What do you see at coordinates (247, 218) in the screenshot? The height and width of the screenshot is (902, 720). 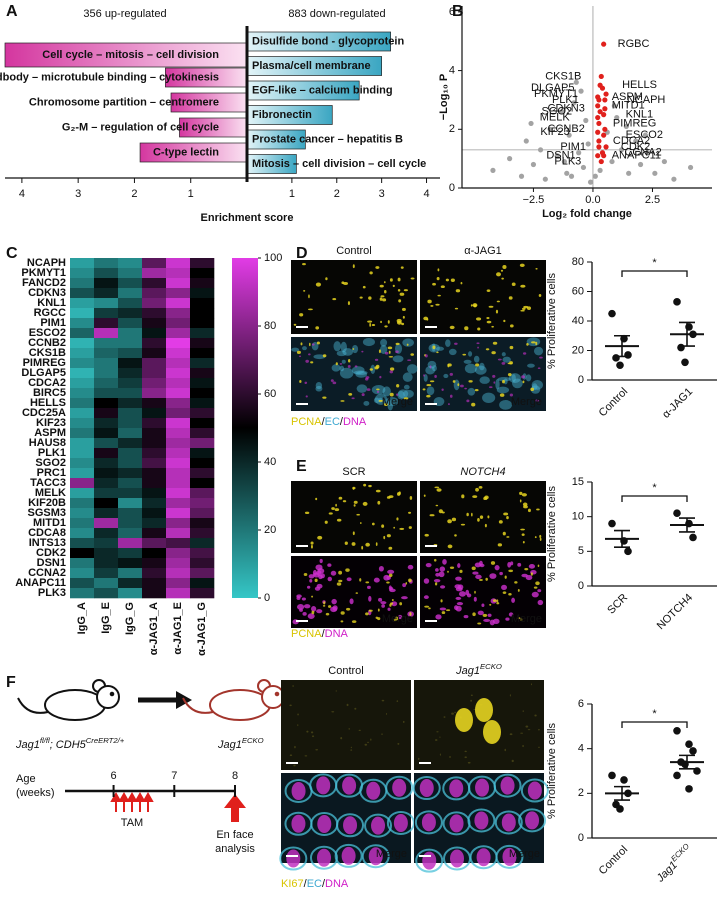 I see `x-axis-title: Enrichment score` at bounding box center [247, 218].